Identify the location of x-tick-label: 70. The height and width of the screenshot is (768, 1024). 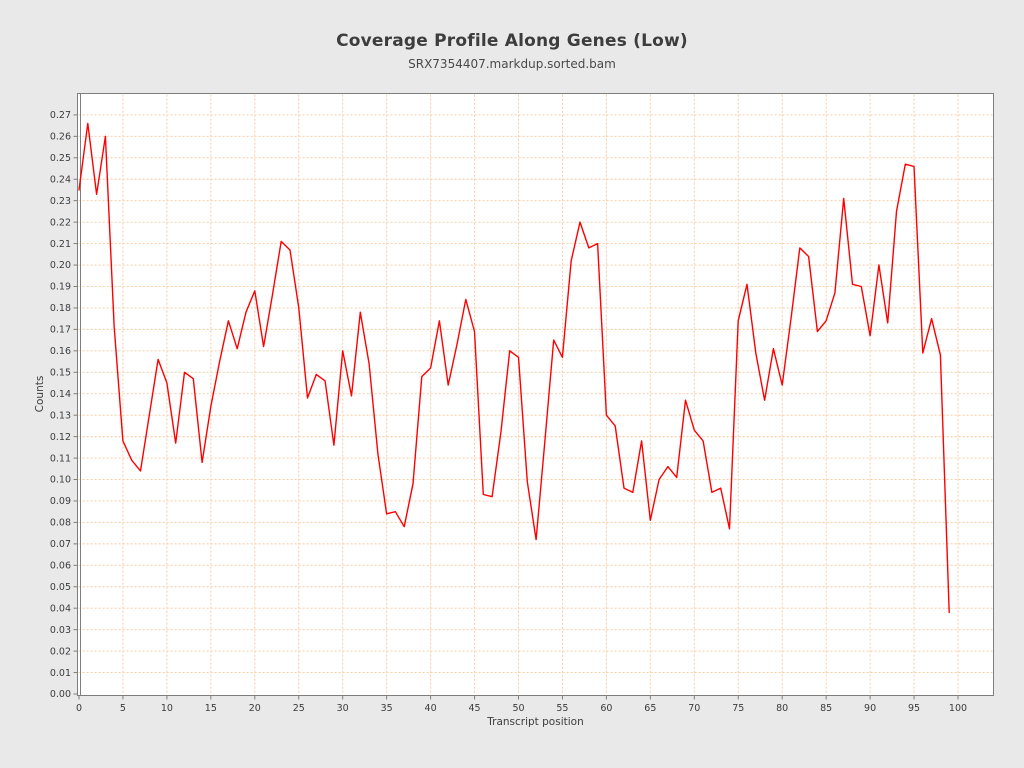
(694, 708).